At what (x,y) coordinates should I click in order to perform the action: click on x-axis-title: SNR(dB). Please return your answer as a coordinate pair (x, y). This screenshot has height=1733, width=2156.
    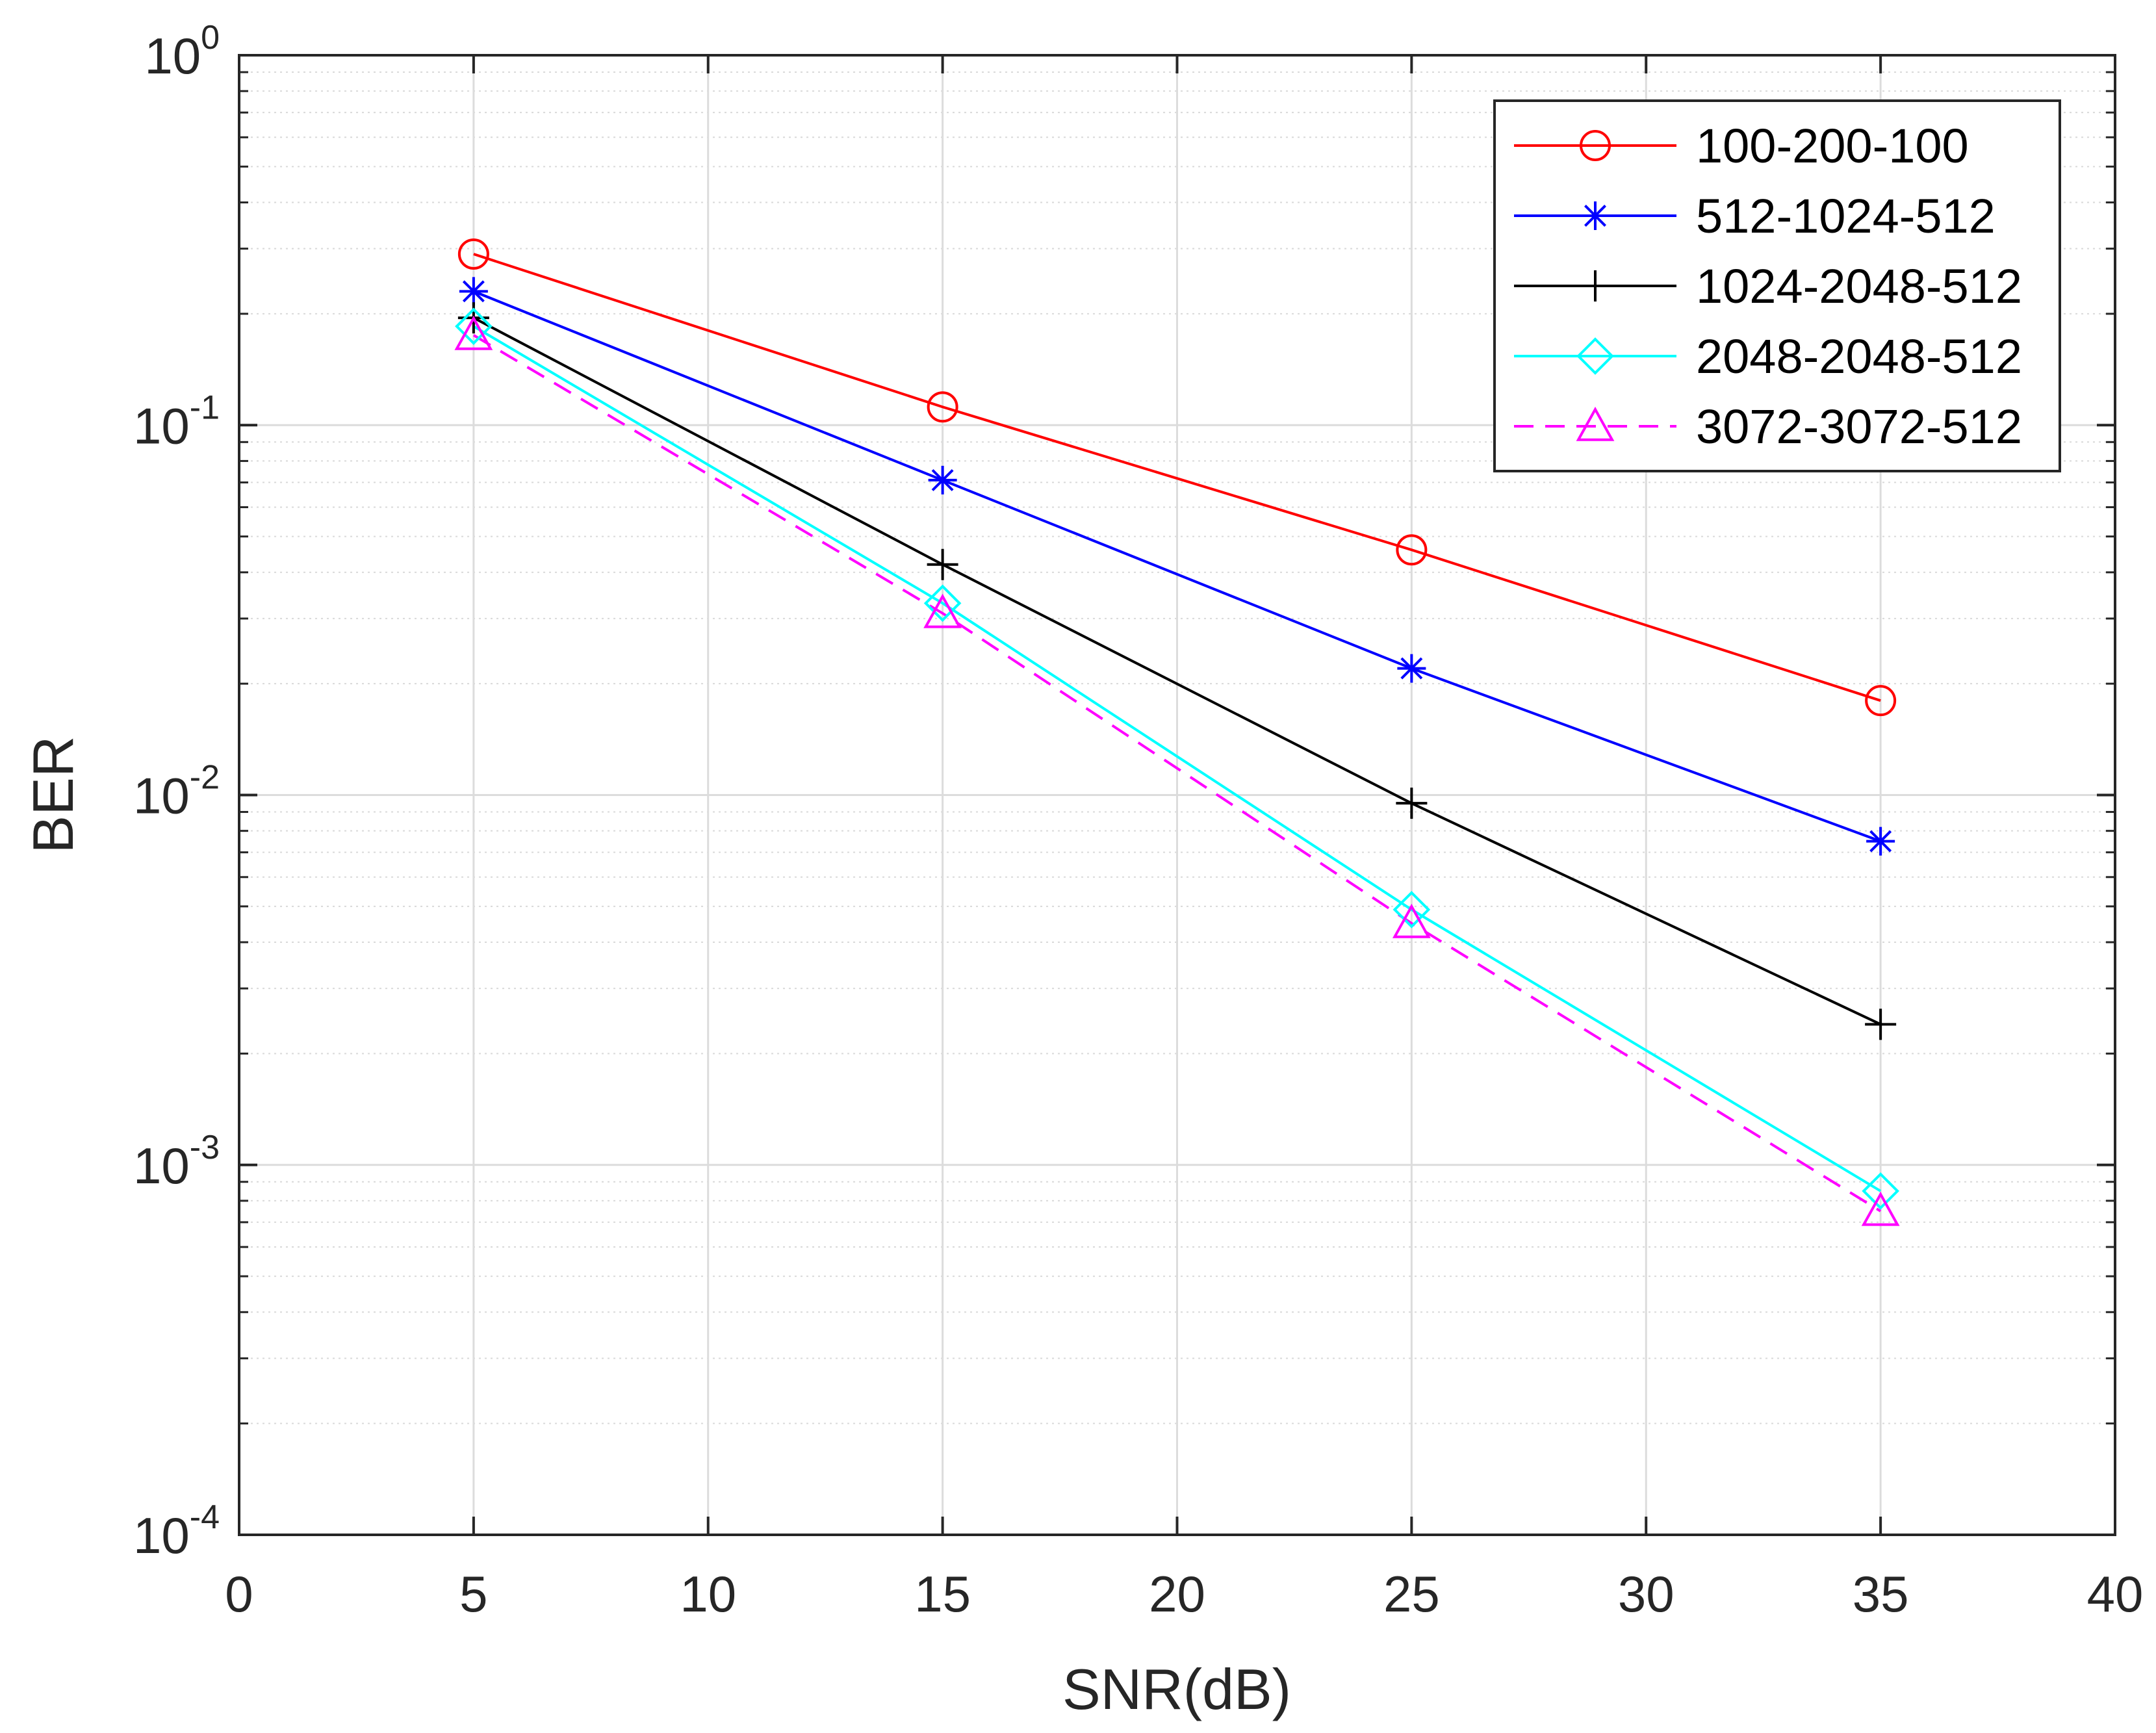
    Looking at the image, I should click on (1176, 1689).